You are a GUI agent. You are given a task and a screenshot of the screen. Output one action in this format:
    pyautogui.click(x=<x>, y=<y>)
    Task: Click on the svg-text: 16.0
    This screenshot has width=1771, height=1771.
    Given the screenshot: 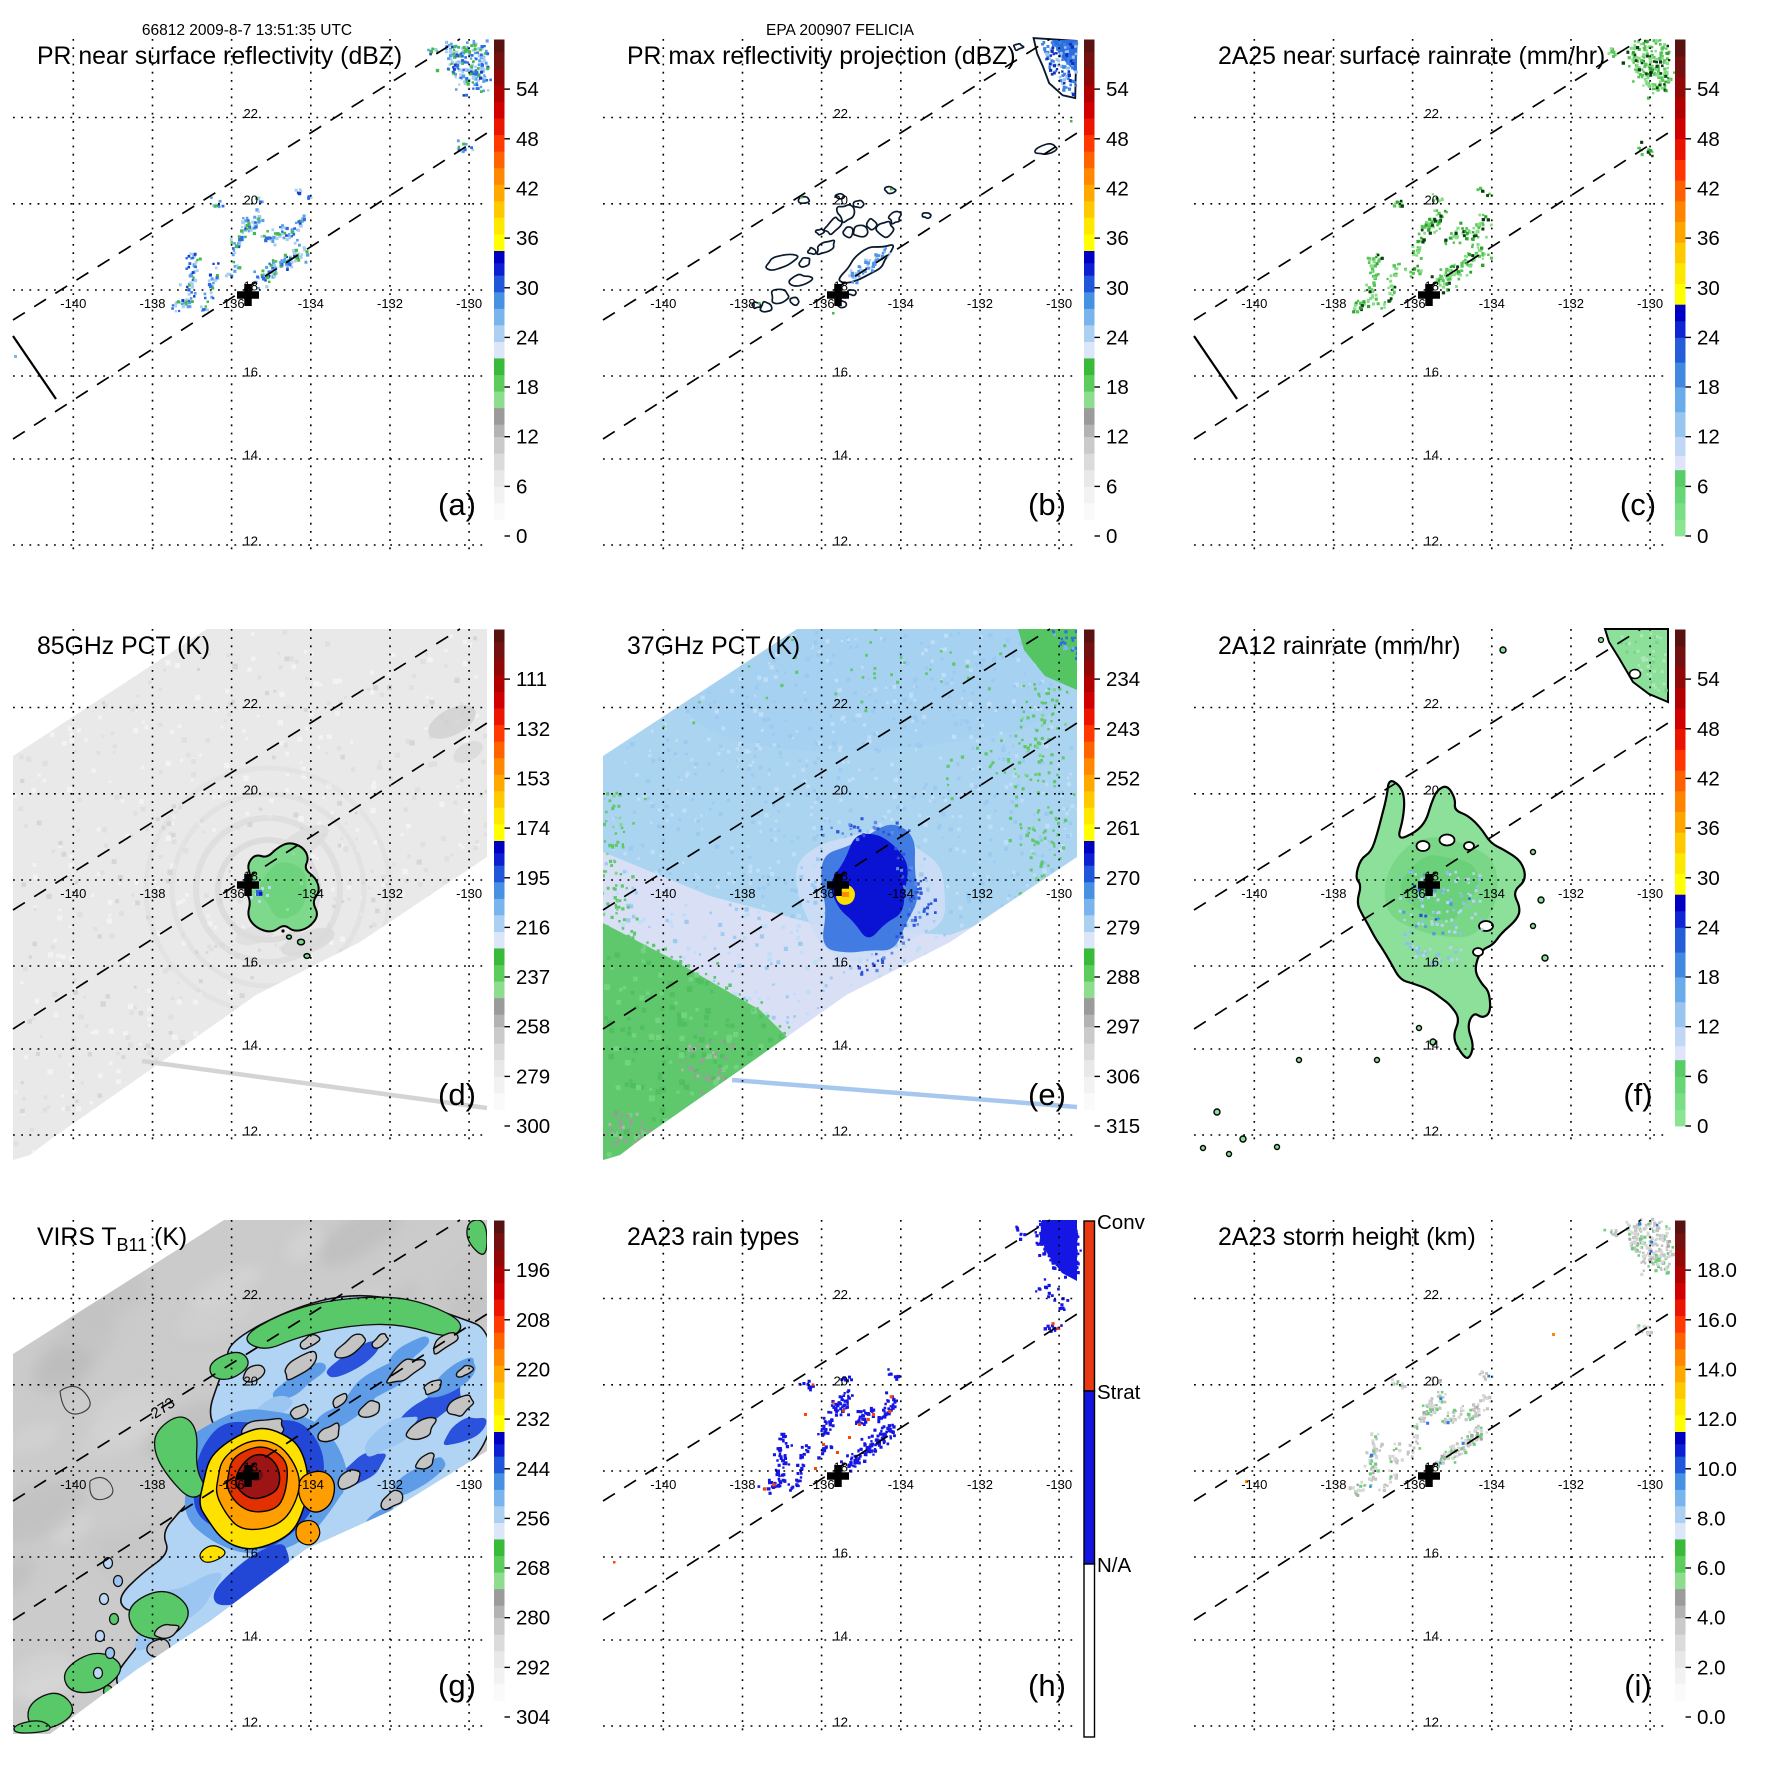 What is the action you would take?
    pyautogui.click(x=1717, y=1319)
    